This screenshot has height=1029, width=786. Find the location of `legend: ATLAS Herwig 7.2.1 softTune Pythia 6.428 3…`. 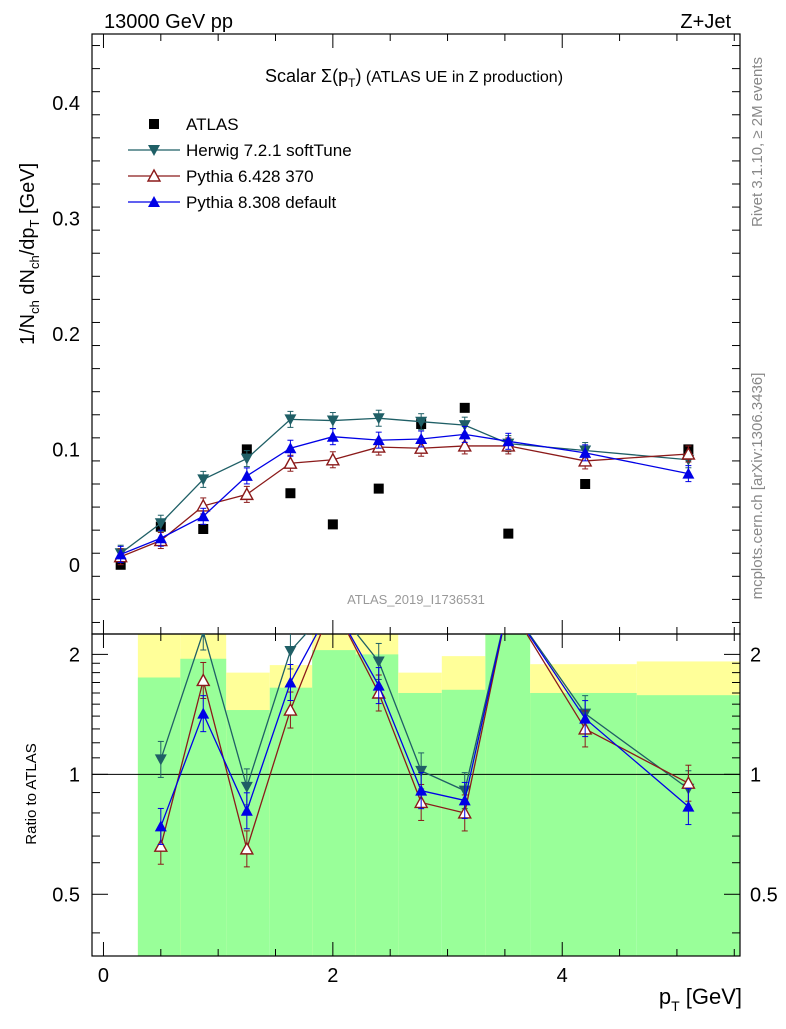

legend: ATLAS Herwig 7.2.1 softTune Pythia 6.428 3… is located at coordinates (240, 163).